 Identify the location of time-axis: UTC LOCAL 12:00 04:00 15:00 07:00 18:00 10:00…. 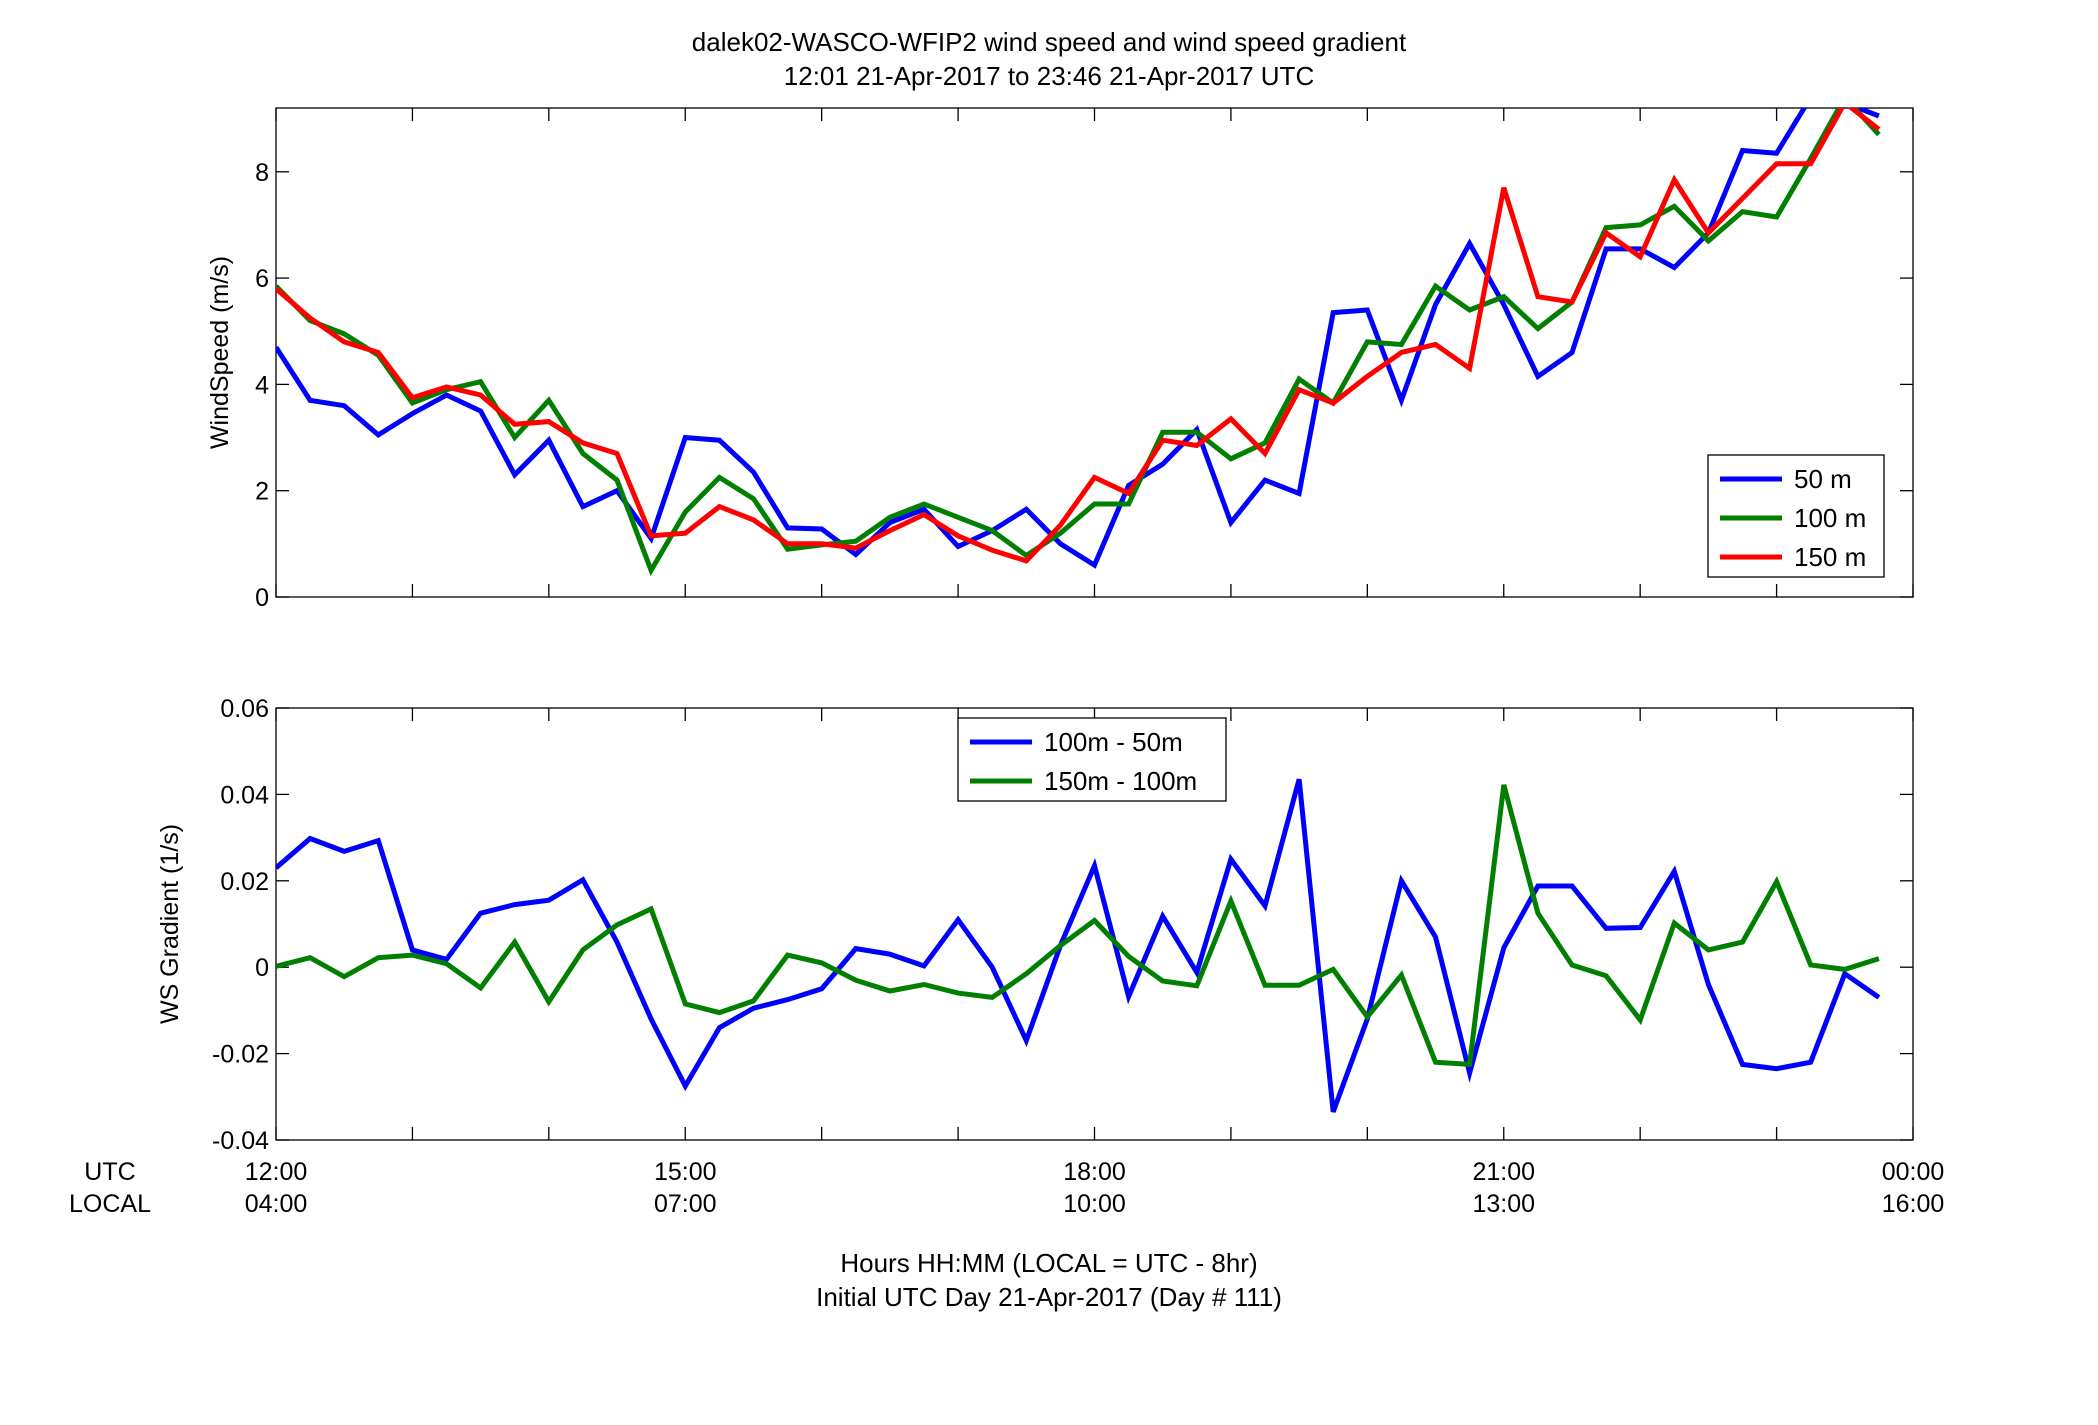
(1006, 1188).